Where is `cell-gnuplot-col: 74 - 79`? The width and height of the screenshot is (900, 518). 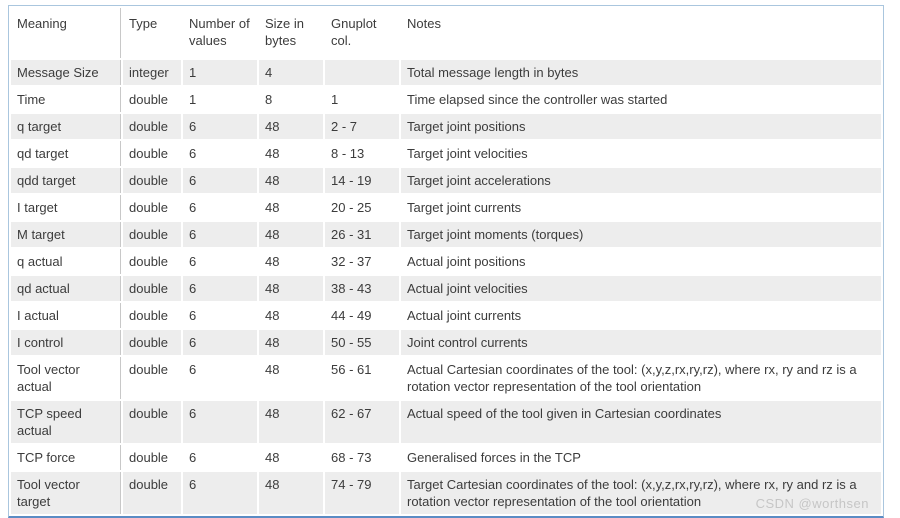
cell-gnuplot-col: 74 - 79 is located at coordinates (362, 493).